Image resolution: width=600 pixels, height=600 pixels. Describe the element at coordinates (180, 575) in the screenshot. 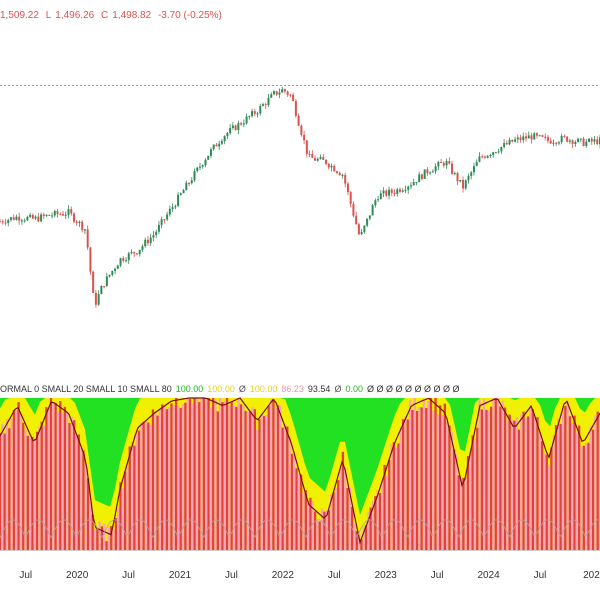

I see `x-tick-label: 2021` at that location.